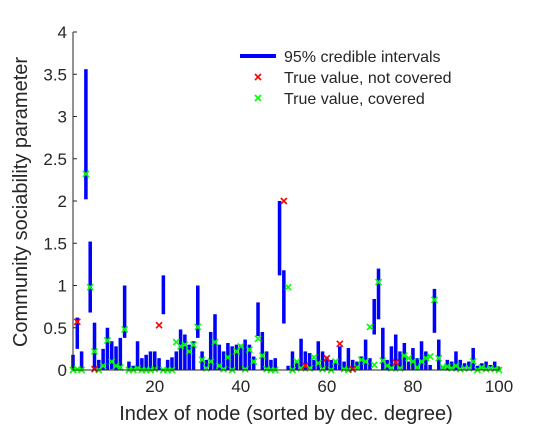  Describe the element at coordinates (55, 243) in the screenshot. I see `y-tick-label-1.5: 1.5` at that location.